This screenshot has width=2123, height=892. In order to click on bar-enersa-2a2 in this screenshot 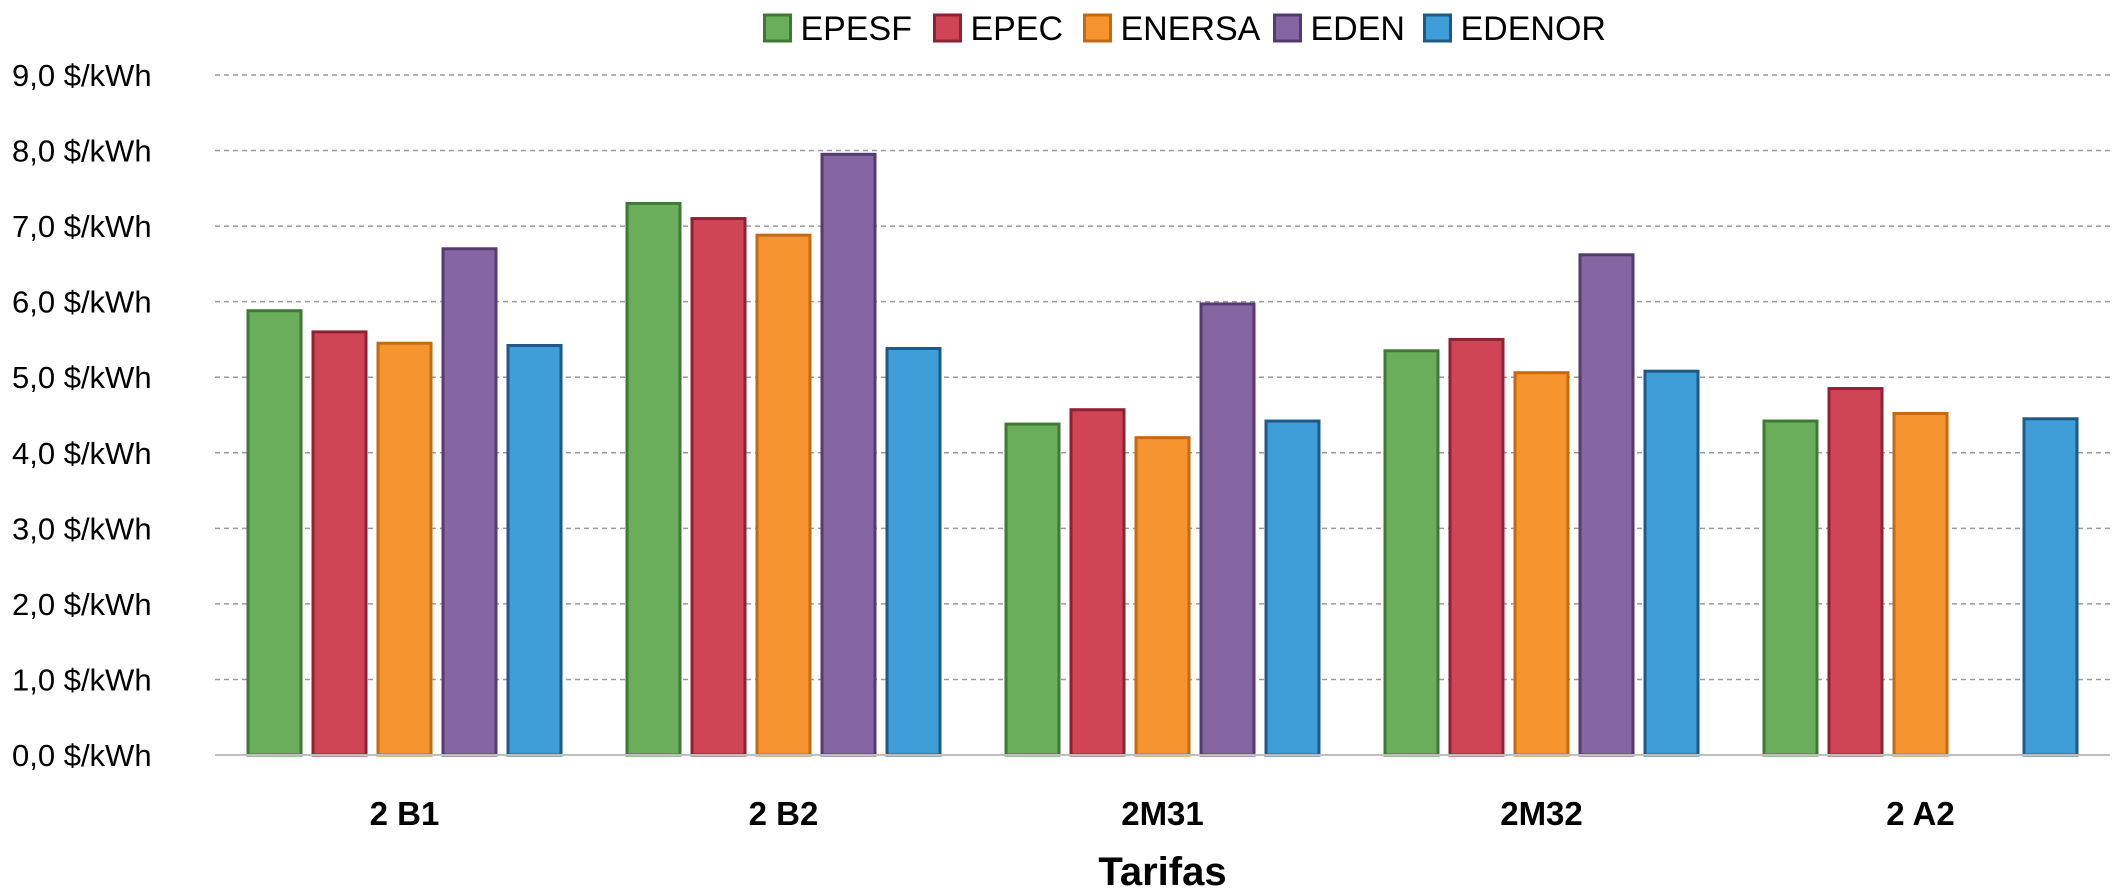, I will do `click(1920, 584)`.